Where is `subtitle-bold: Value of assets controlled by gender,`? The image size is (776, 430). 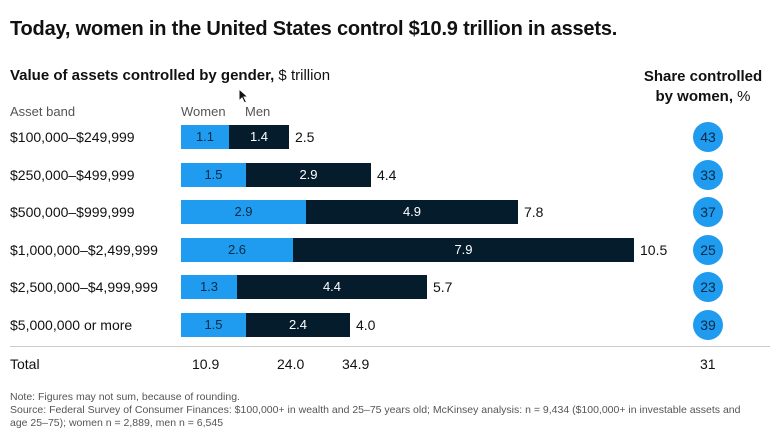
subtitle-bold: Value of assets controlled by gender, is located at coordinates (142, 75).